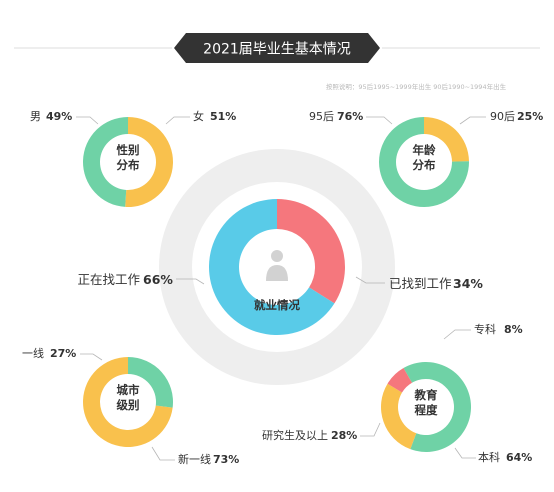 This screenshot has width=554, height=492. I want to click on gender-center-line-1: 性别, so click(128, 150).